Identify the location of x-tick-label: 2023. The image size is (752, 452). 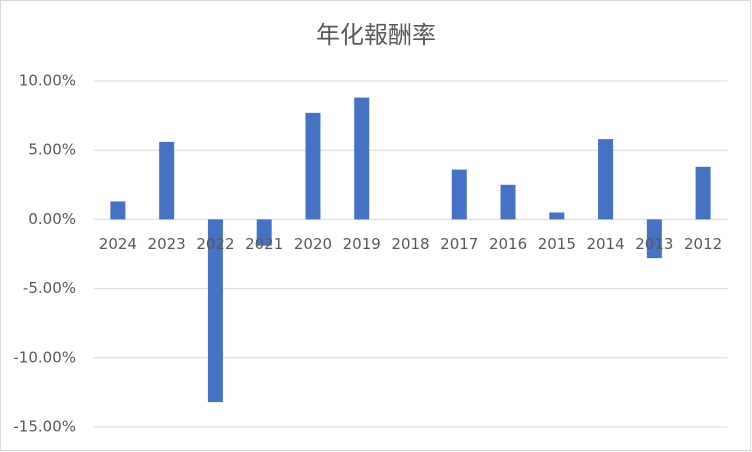
(167, 244).